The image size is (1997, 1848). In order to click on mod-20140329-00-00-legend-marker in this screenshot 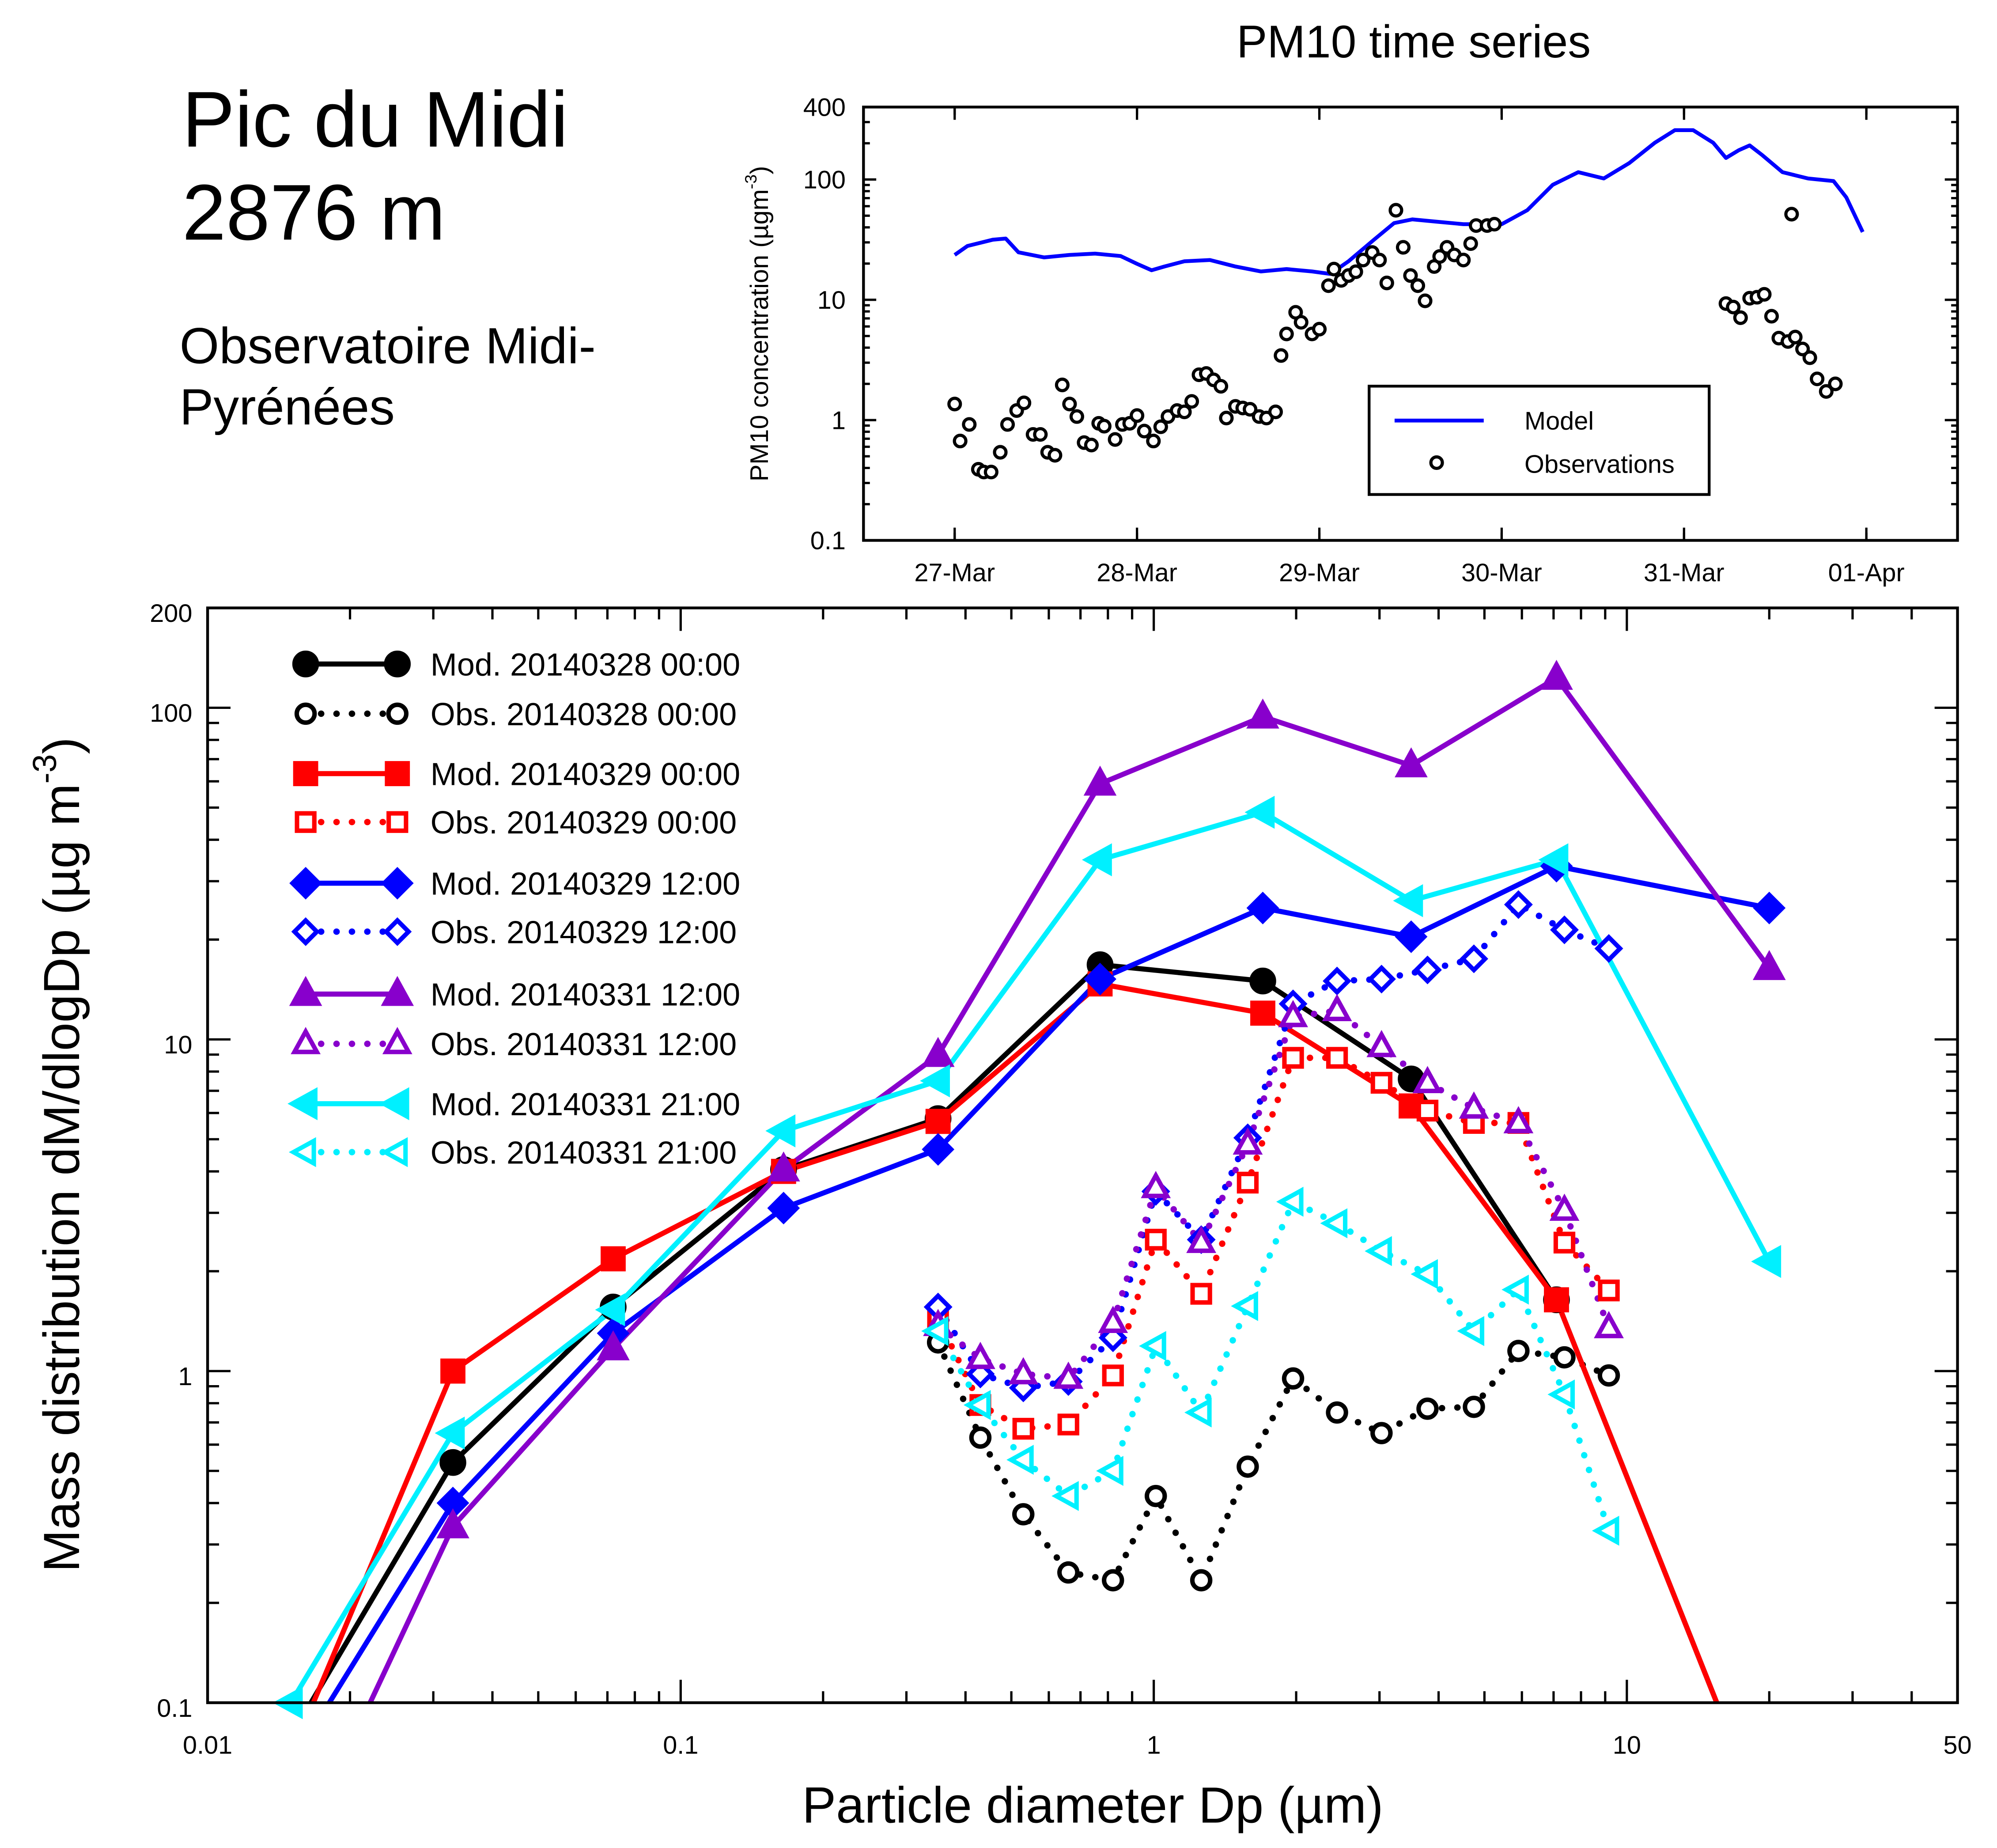, I will do `click(397, 773)`.